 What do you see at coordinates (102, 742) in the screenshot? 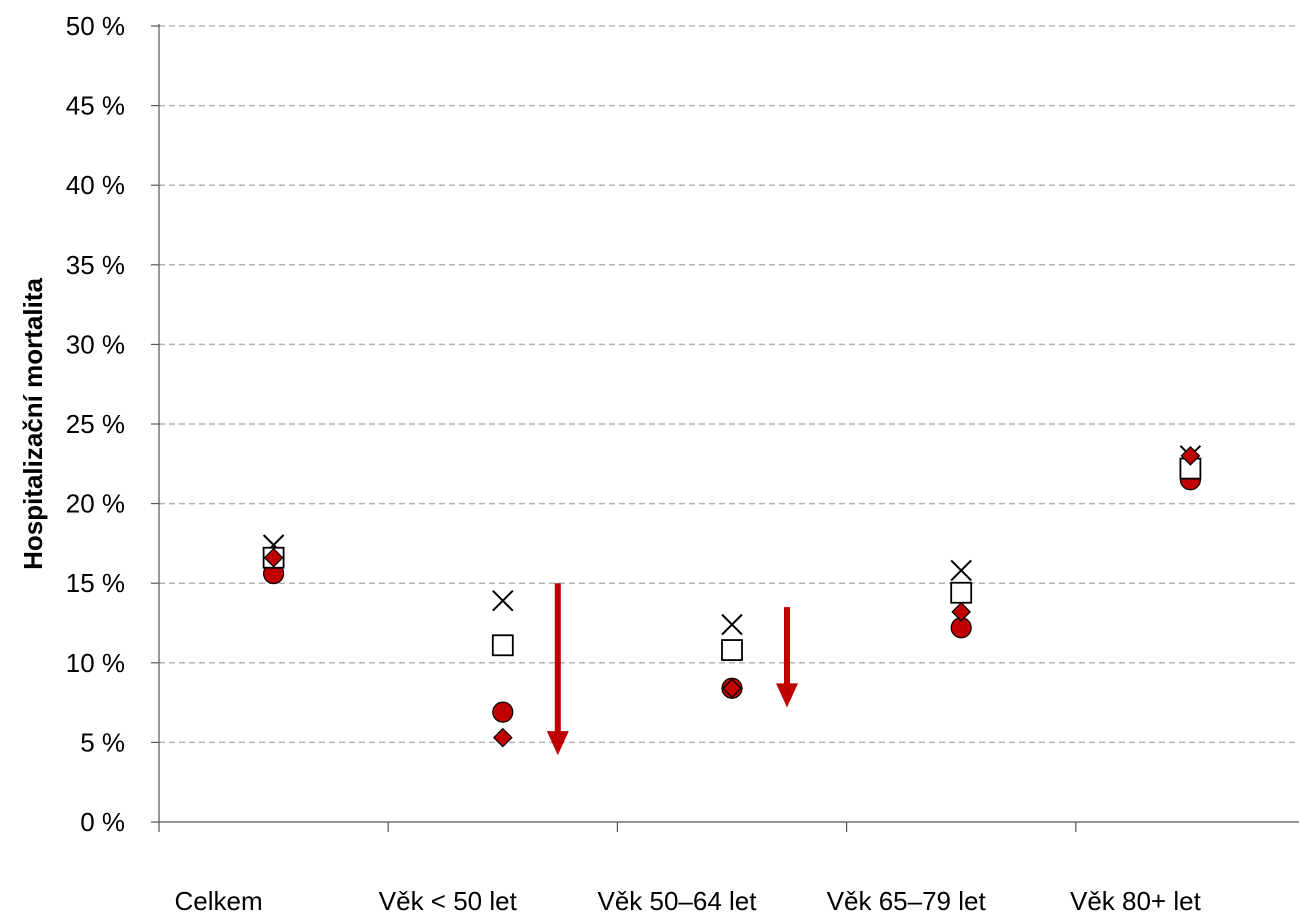
I see `y-tick-label: 5 %` at bounding box center [102, 742].